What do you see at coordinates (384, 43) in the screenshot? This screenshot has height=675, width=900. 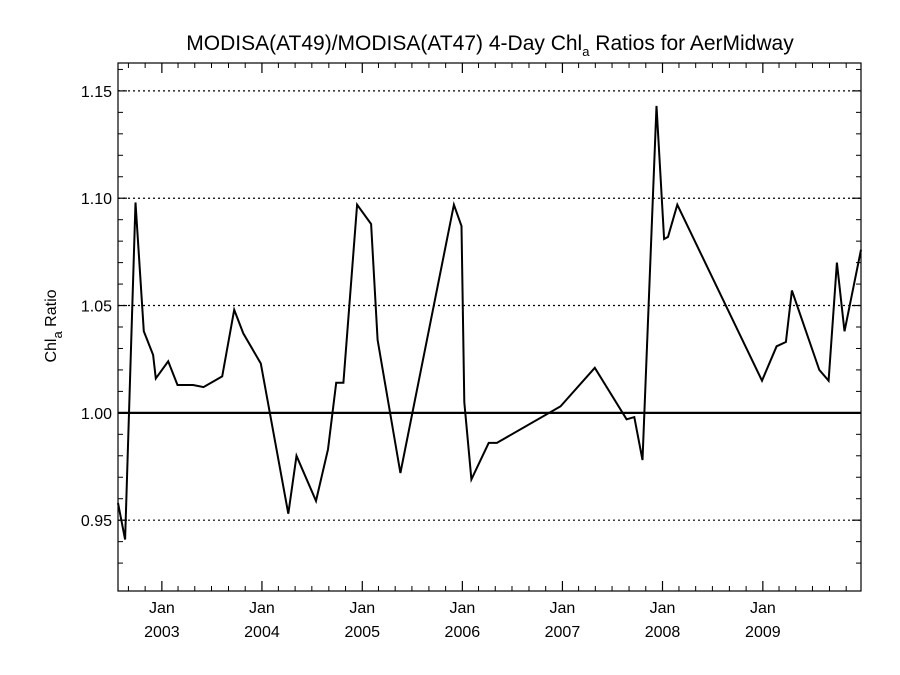 I see `chart-title-main: MODISA(AT49)/MODISA(AT47) 4-Day Chl` at bounding box center [384, 43].